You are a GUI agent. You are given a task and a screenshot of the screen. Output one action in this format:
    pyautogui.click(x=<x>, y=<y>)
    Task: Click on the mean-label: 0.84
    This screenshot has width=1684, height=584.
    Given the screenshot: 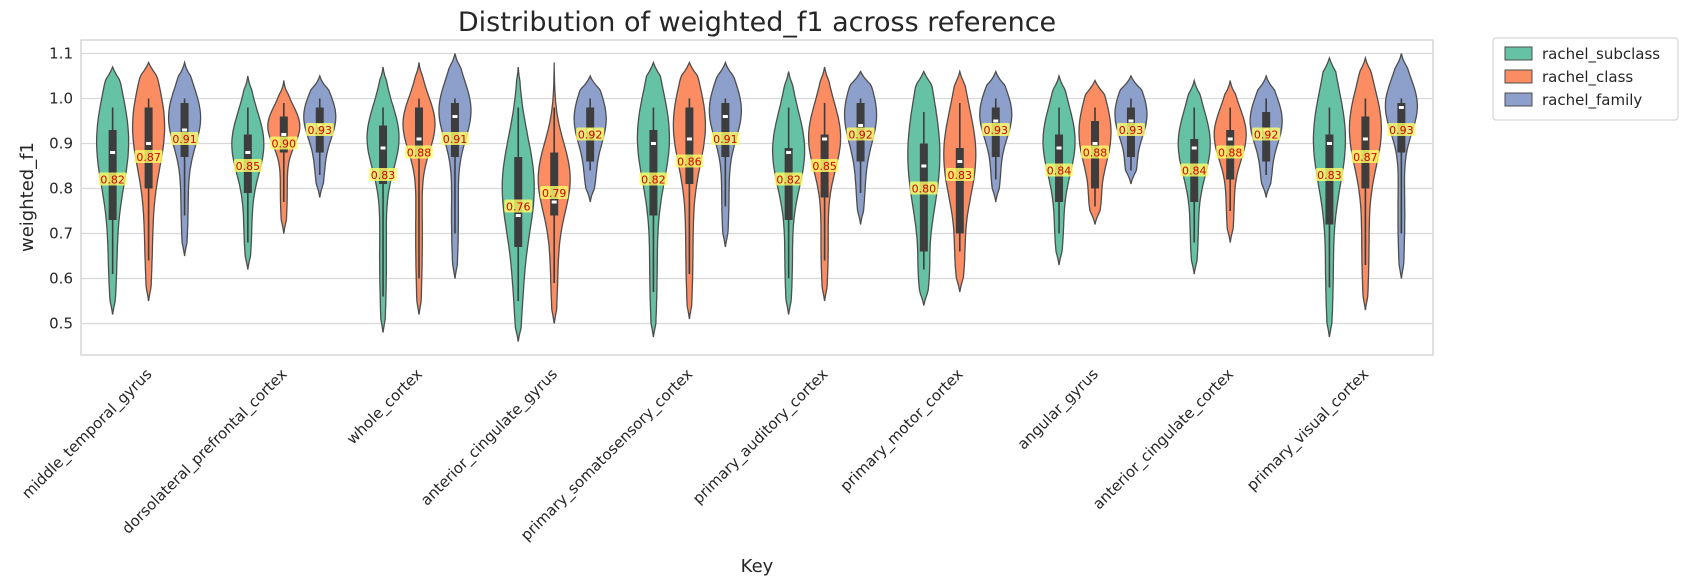 What is the action you would take?
    pyautogui.click(x=1059, y=171)
    